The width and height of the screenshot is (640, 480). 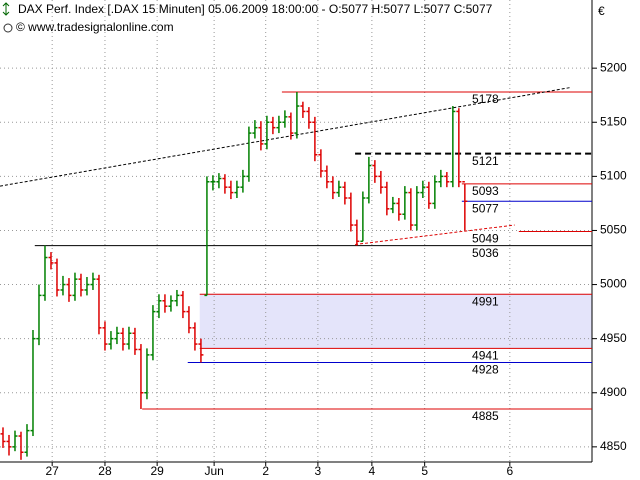 I want to click on y-tick-label: 5050, so click(x=613, y=230).